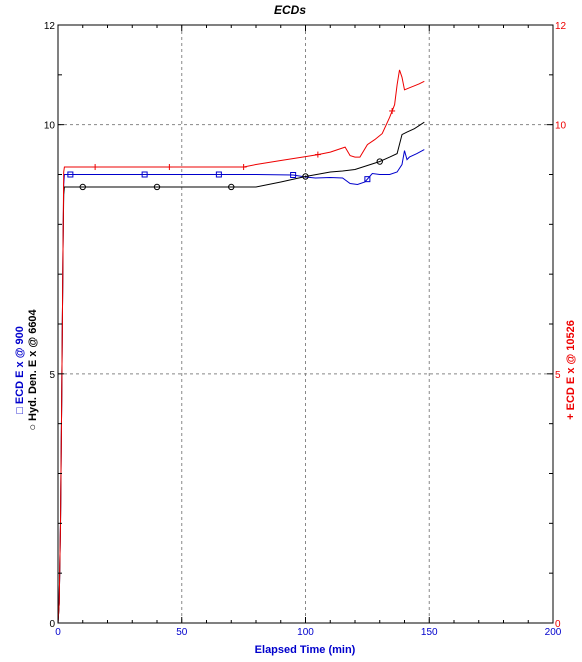 The image size is (582, 662). Describe the element at coordinates (33, 364) in the screenshot. I see `left-axis-series2-label: Hyd. Den. E x @ 6604` at that location.